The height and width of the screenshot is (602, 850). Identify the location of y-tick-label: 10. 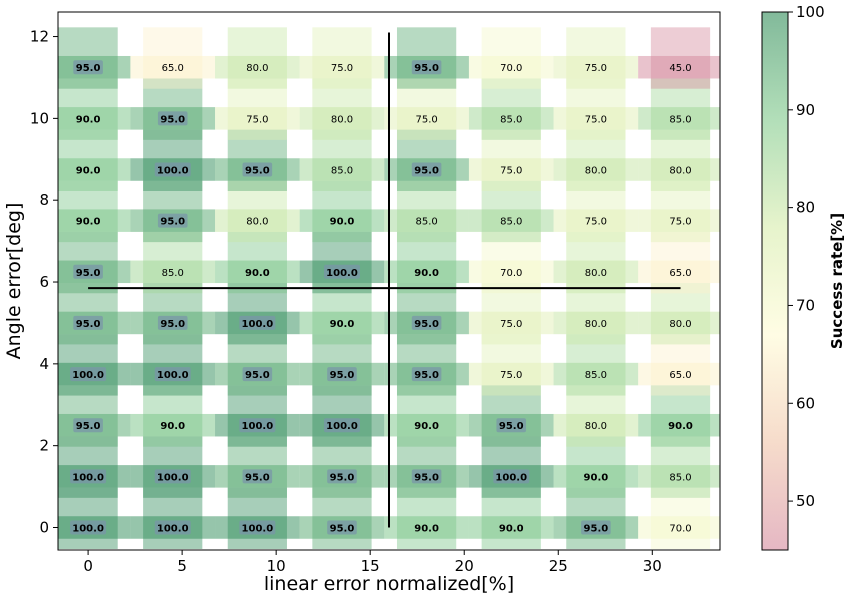
(39, 118).